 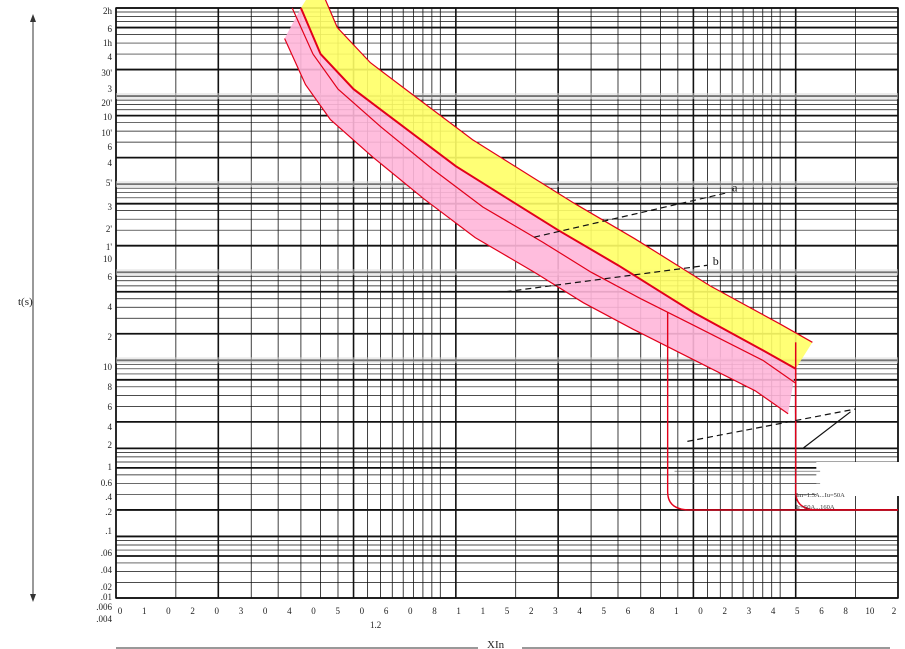 I want to click on y-tick-label-26: .4, so click(x=108, y=497).